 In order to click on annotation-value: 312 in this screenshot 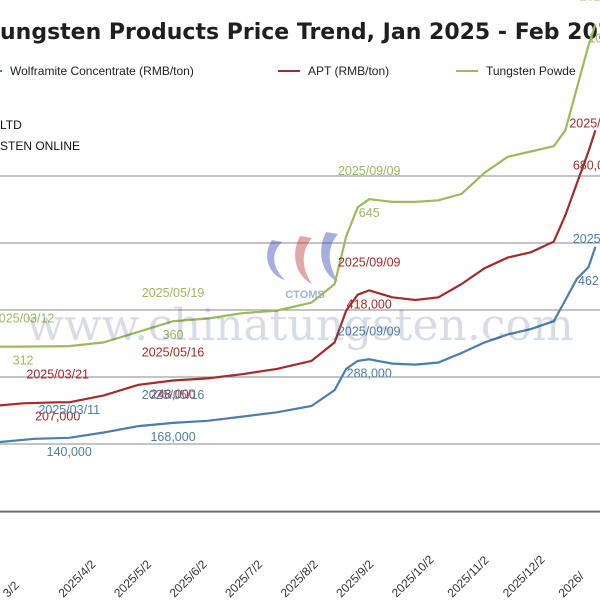, I will do `click(23, 361)`.